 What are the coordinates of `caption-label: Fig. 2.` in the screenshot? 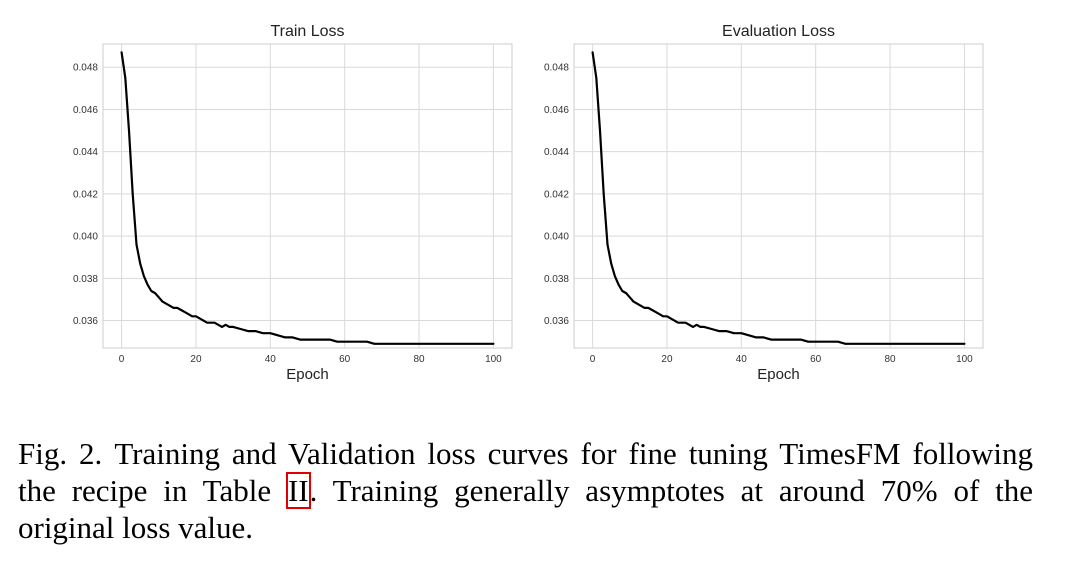 It's located at (60, 453).